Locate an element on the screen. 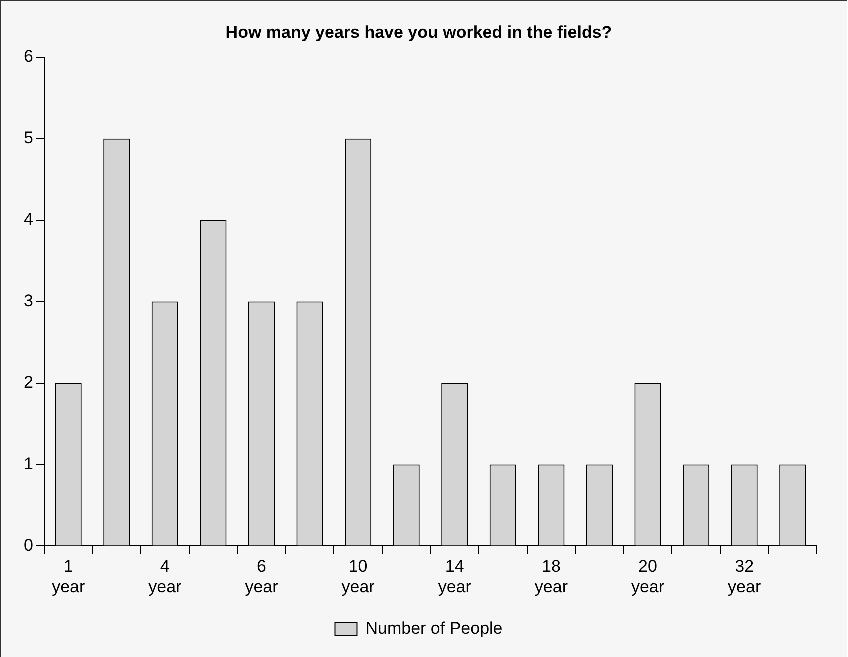 The height and width of the screenshot is (657, 848). chart-title: How many years have you worked in the fields? is located at coordinates (419, 32).